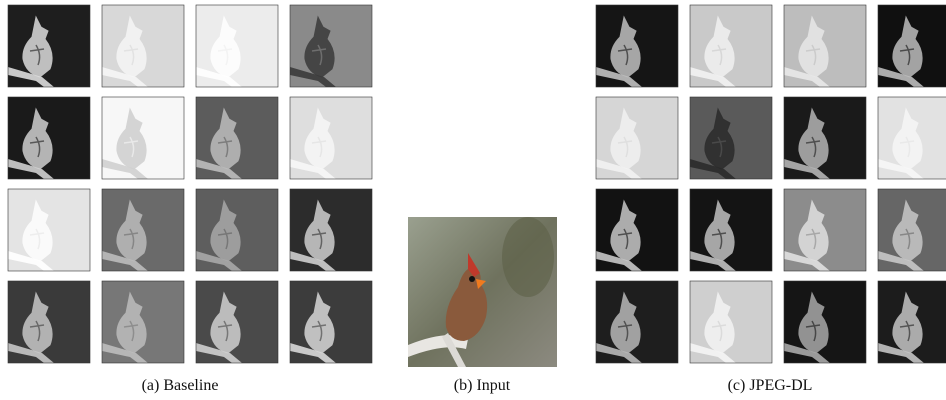 Image resolution: width=946 pixels, height=400 pixels. I want to click on input-image, so click(482, 292).